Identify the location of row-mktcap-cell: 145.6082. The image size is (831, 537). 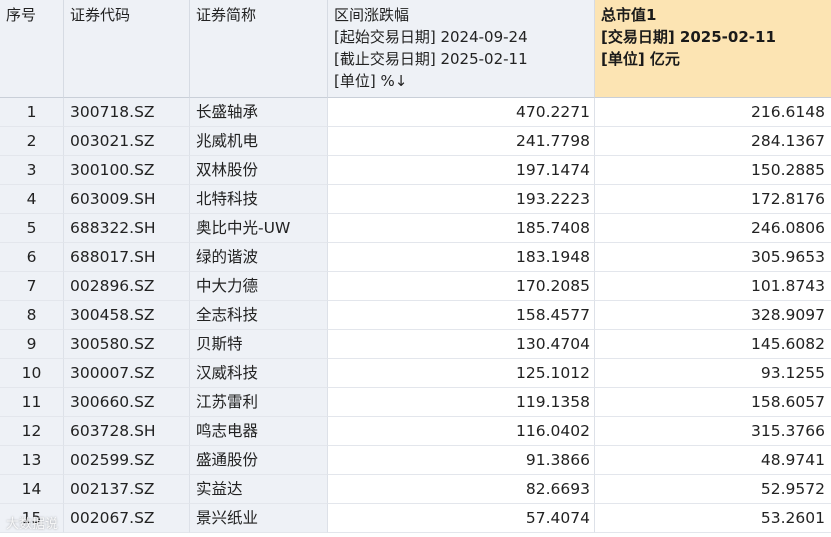
(713, 344).